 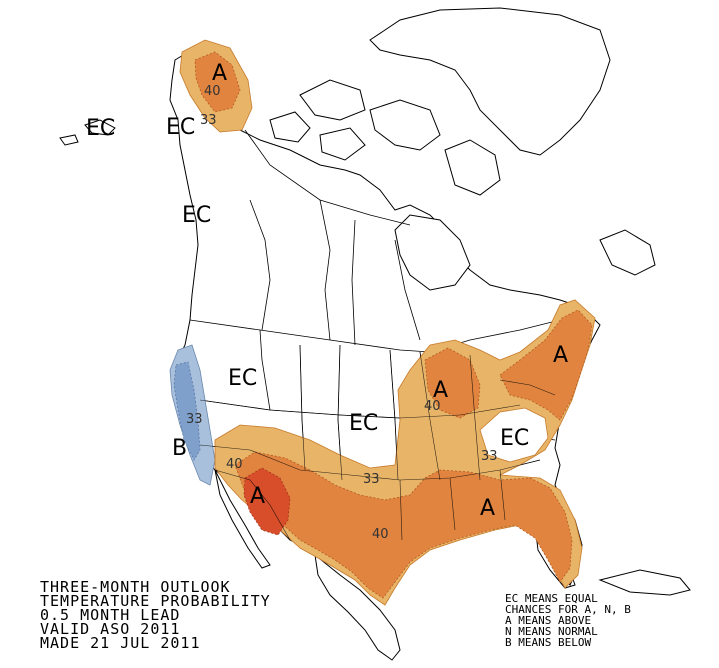 I want to click on south-40-label: 40, so click(x=380, y=534).